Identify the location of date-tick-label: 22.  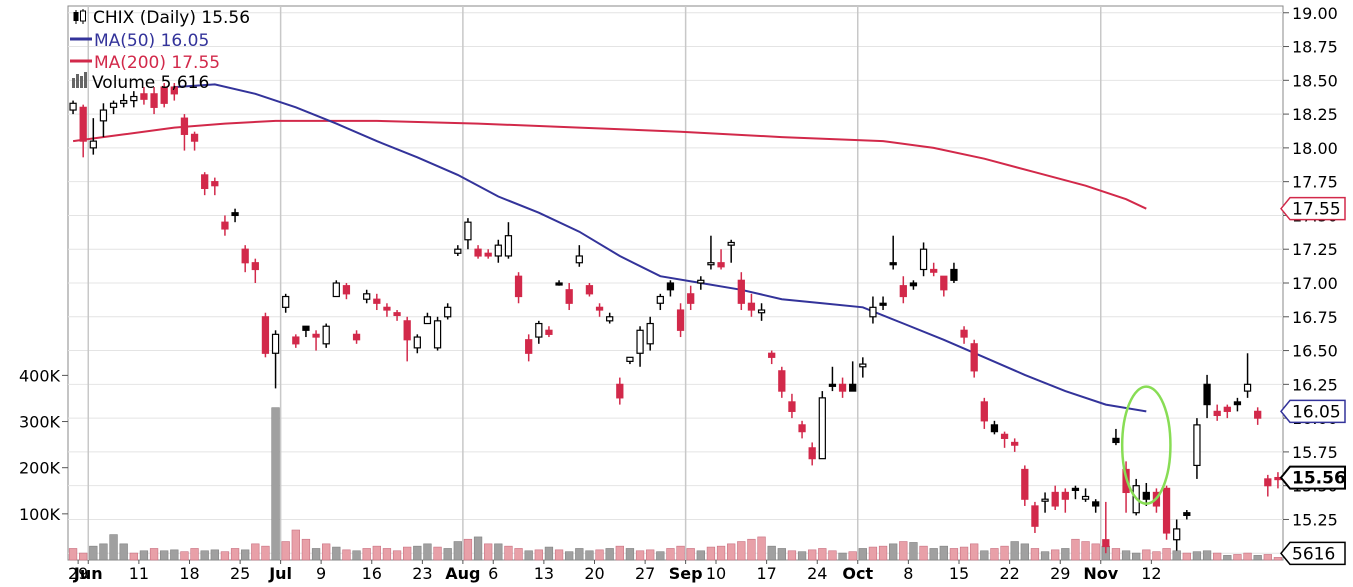
(1009, 573).